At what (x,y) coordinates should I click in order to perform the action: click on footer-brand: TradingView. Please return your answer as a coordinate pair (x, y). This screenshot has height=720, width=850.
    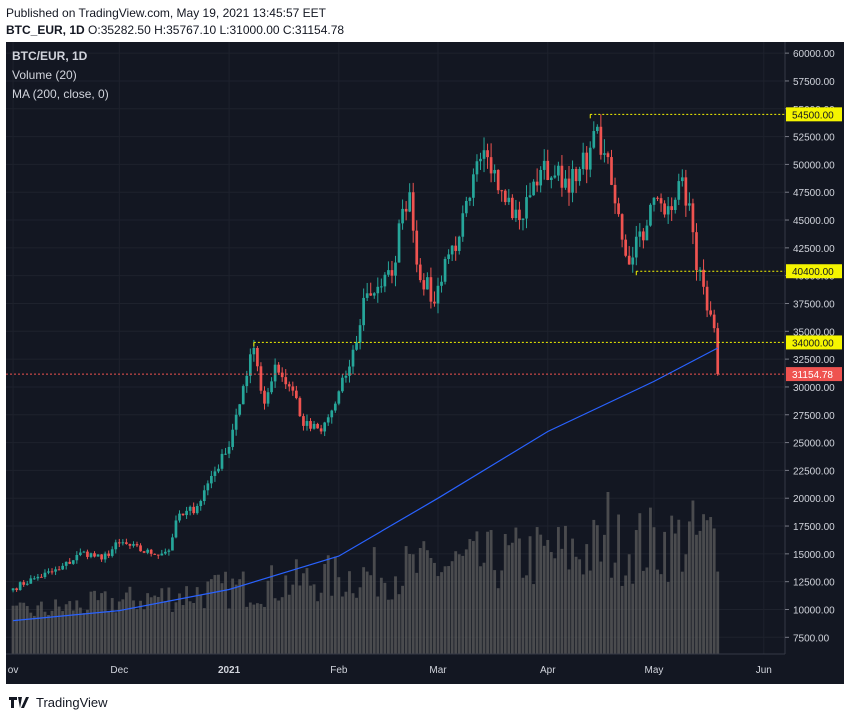
    Looking at the image, I should click on (58, 702).